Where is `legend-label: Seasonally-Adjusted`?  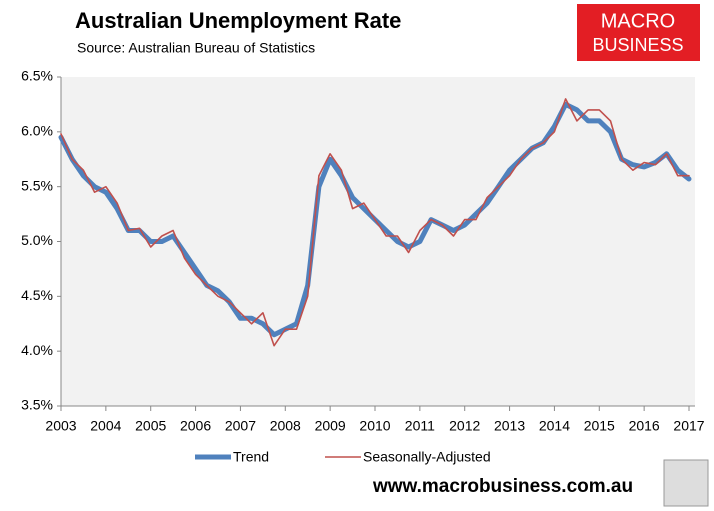 legend-label: Seasonally-Adjusted is located at coordinates (427, 457).